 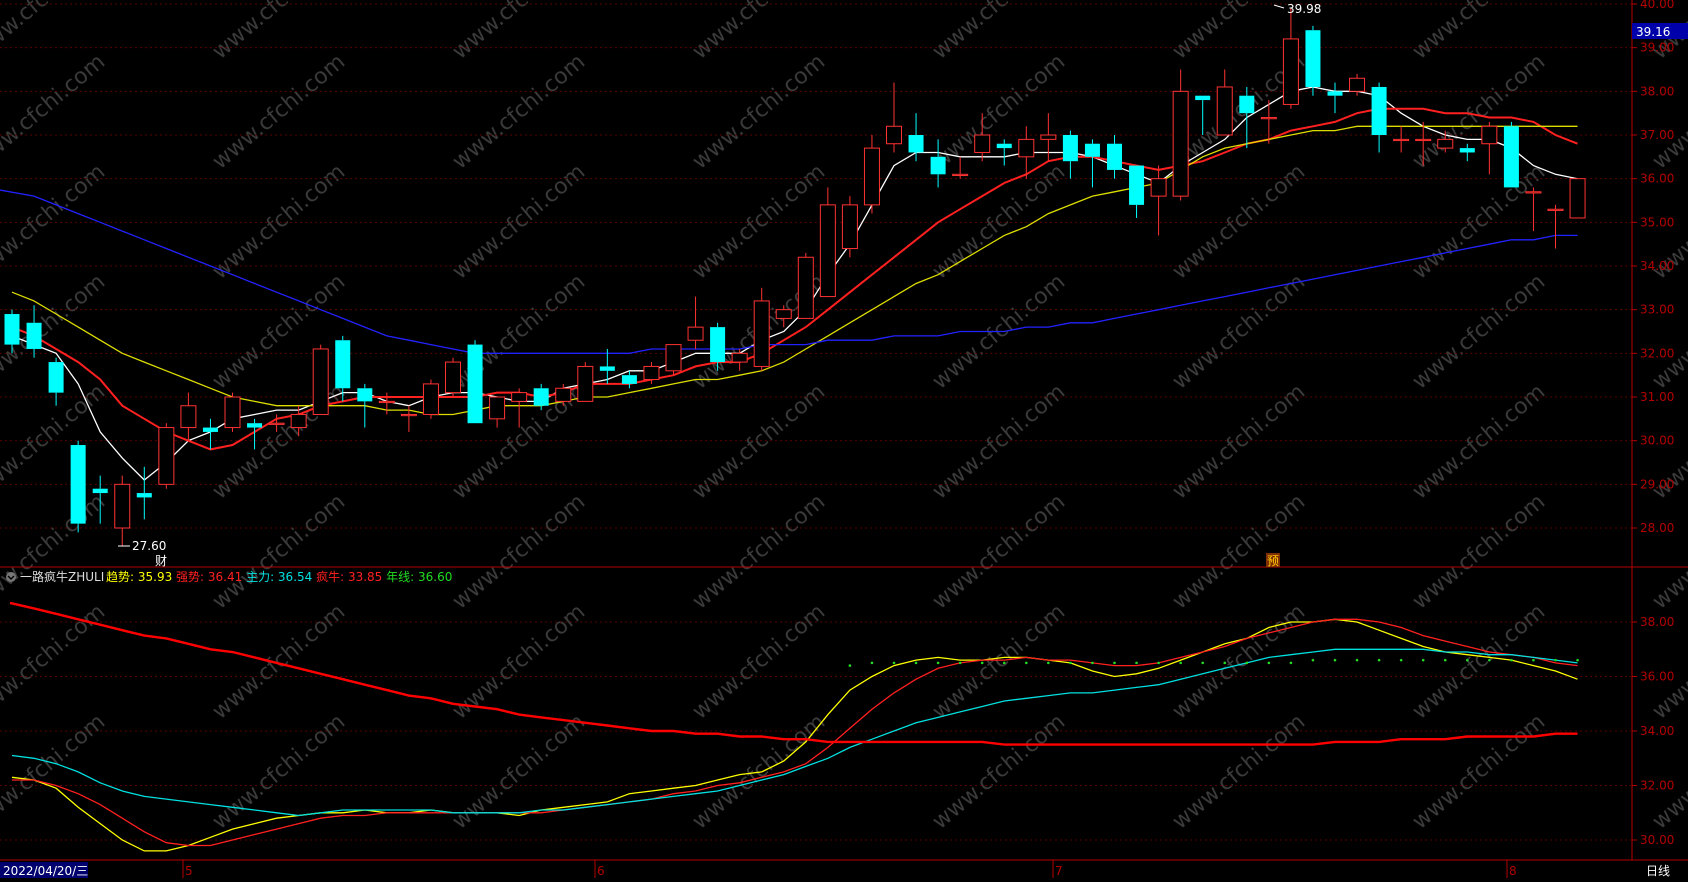 What do you see at coordinates (1657, 731) in the screenshot?
I see `indicator-tick-label: 34.00` at bounding box center [1657, 731].